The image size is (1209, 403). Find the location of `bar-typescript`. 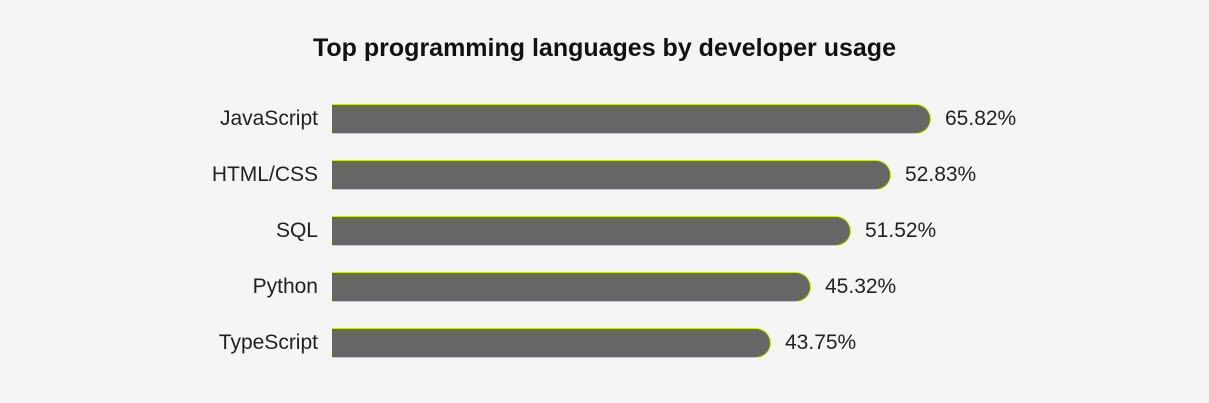

bar-typescript is located at coordinates (551, 343).